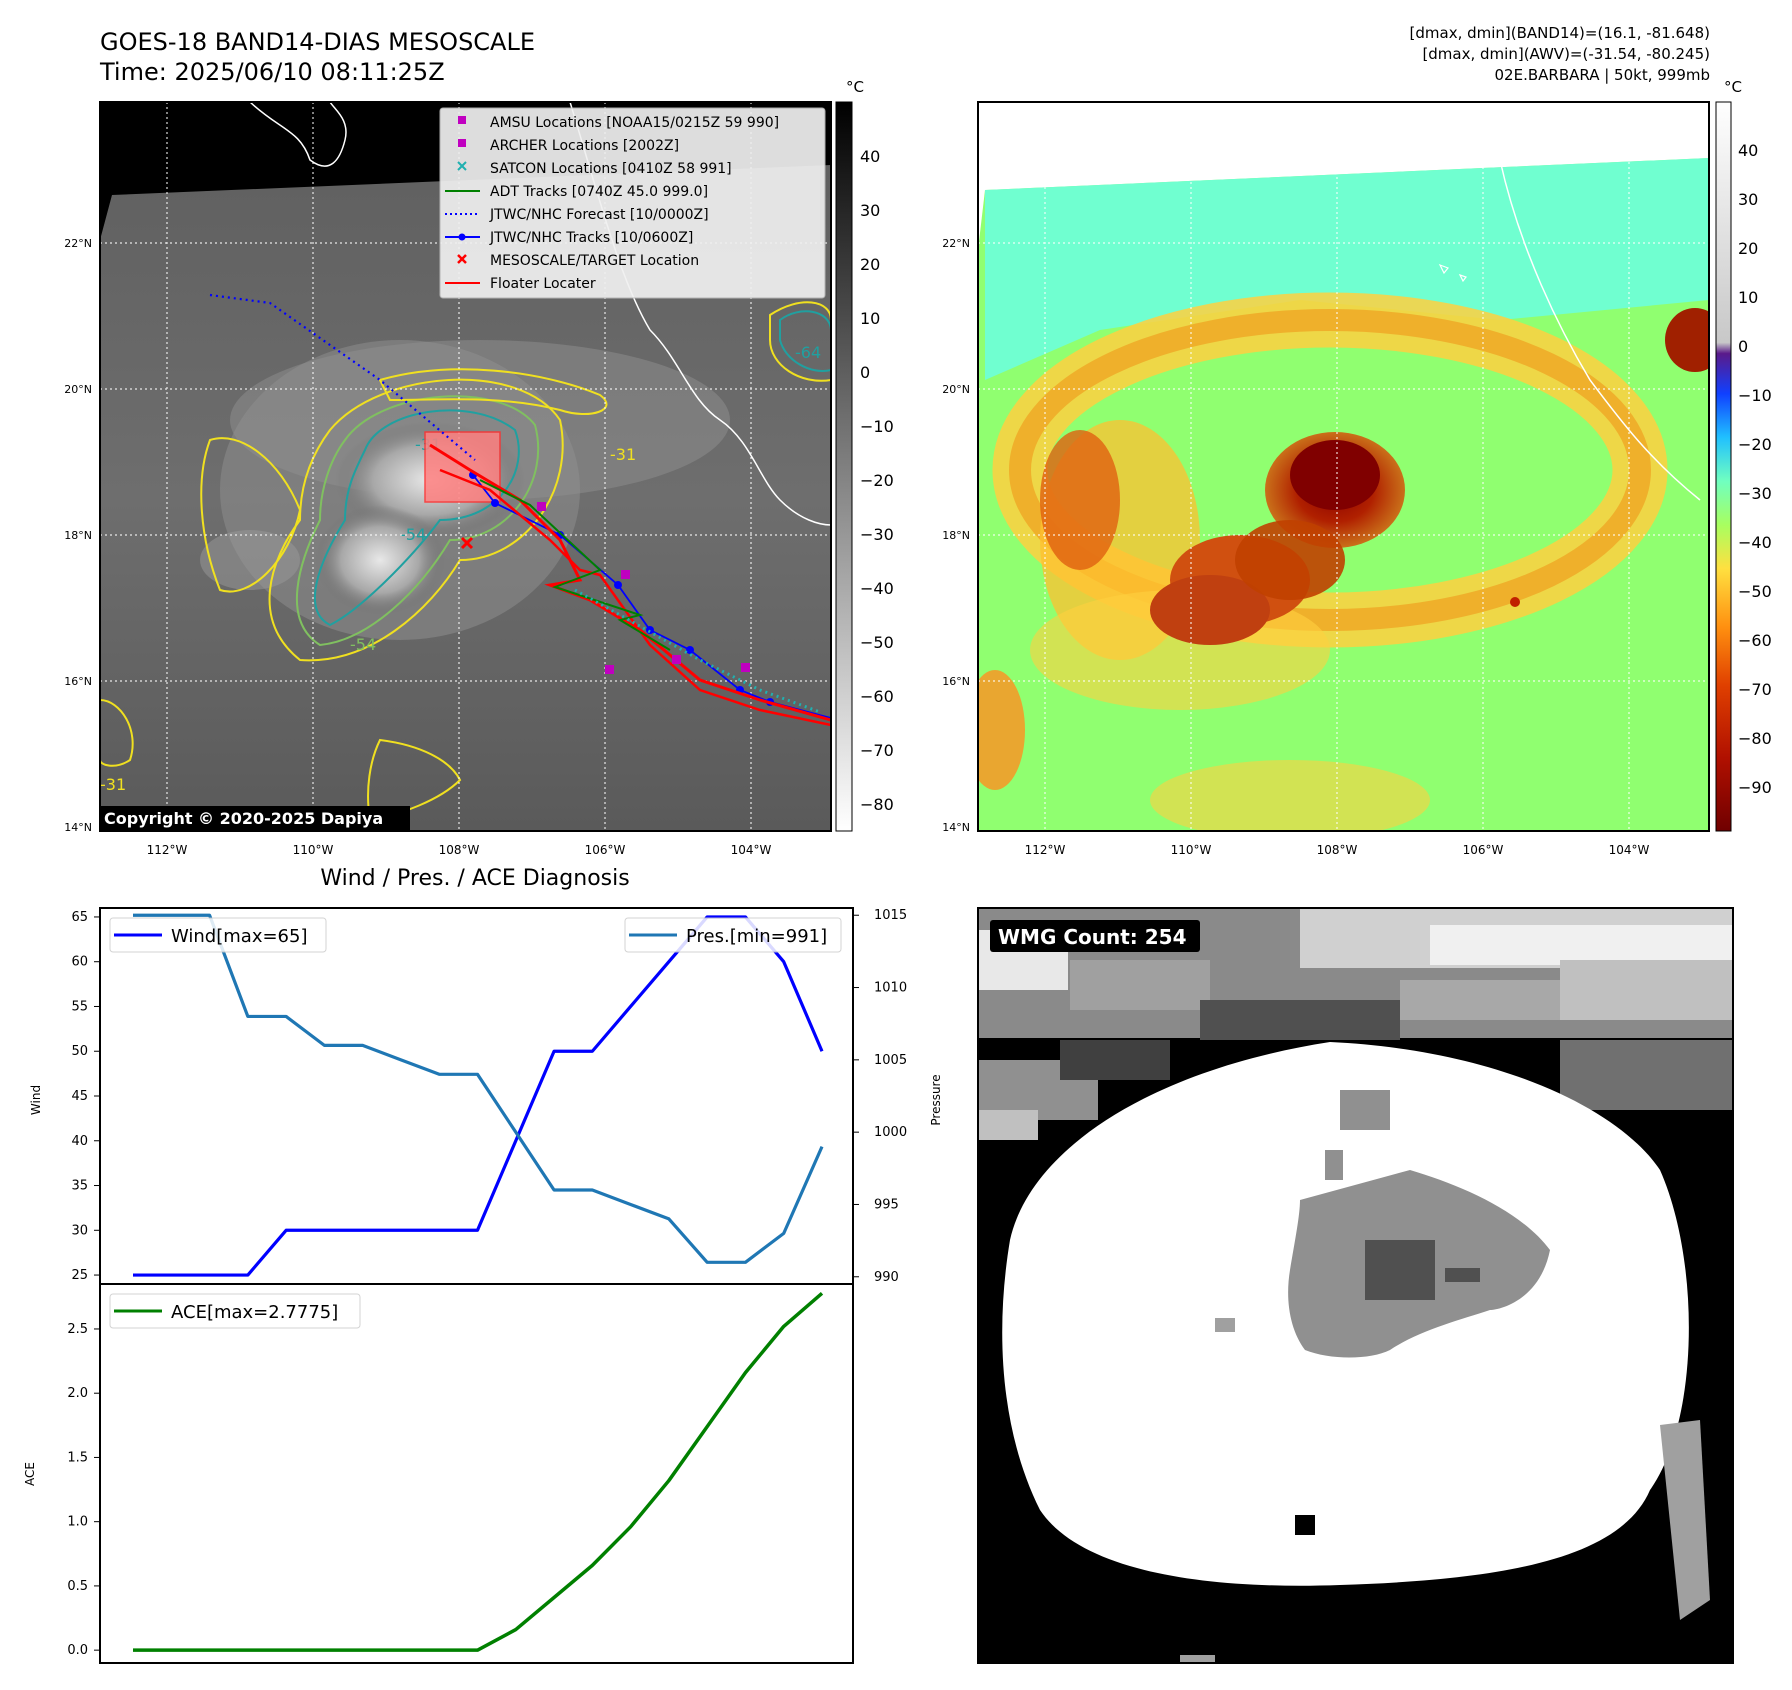 This screenshot has width=1792, height=1690. What do you see at coordinates (77, 1650) in the screenshot?
I see `ace-tick-label: 0.0` at bounding box center [77, 1650].